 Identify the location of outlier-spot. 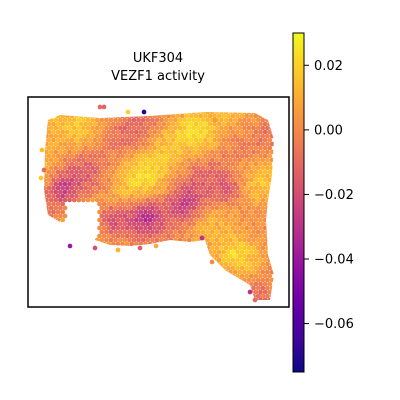
(44, 170).